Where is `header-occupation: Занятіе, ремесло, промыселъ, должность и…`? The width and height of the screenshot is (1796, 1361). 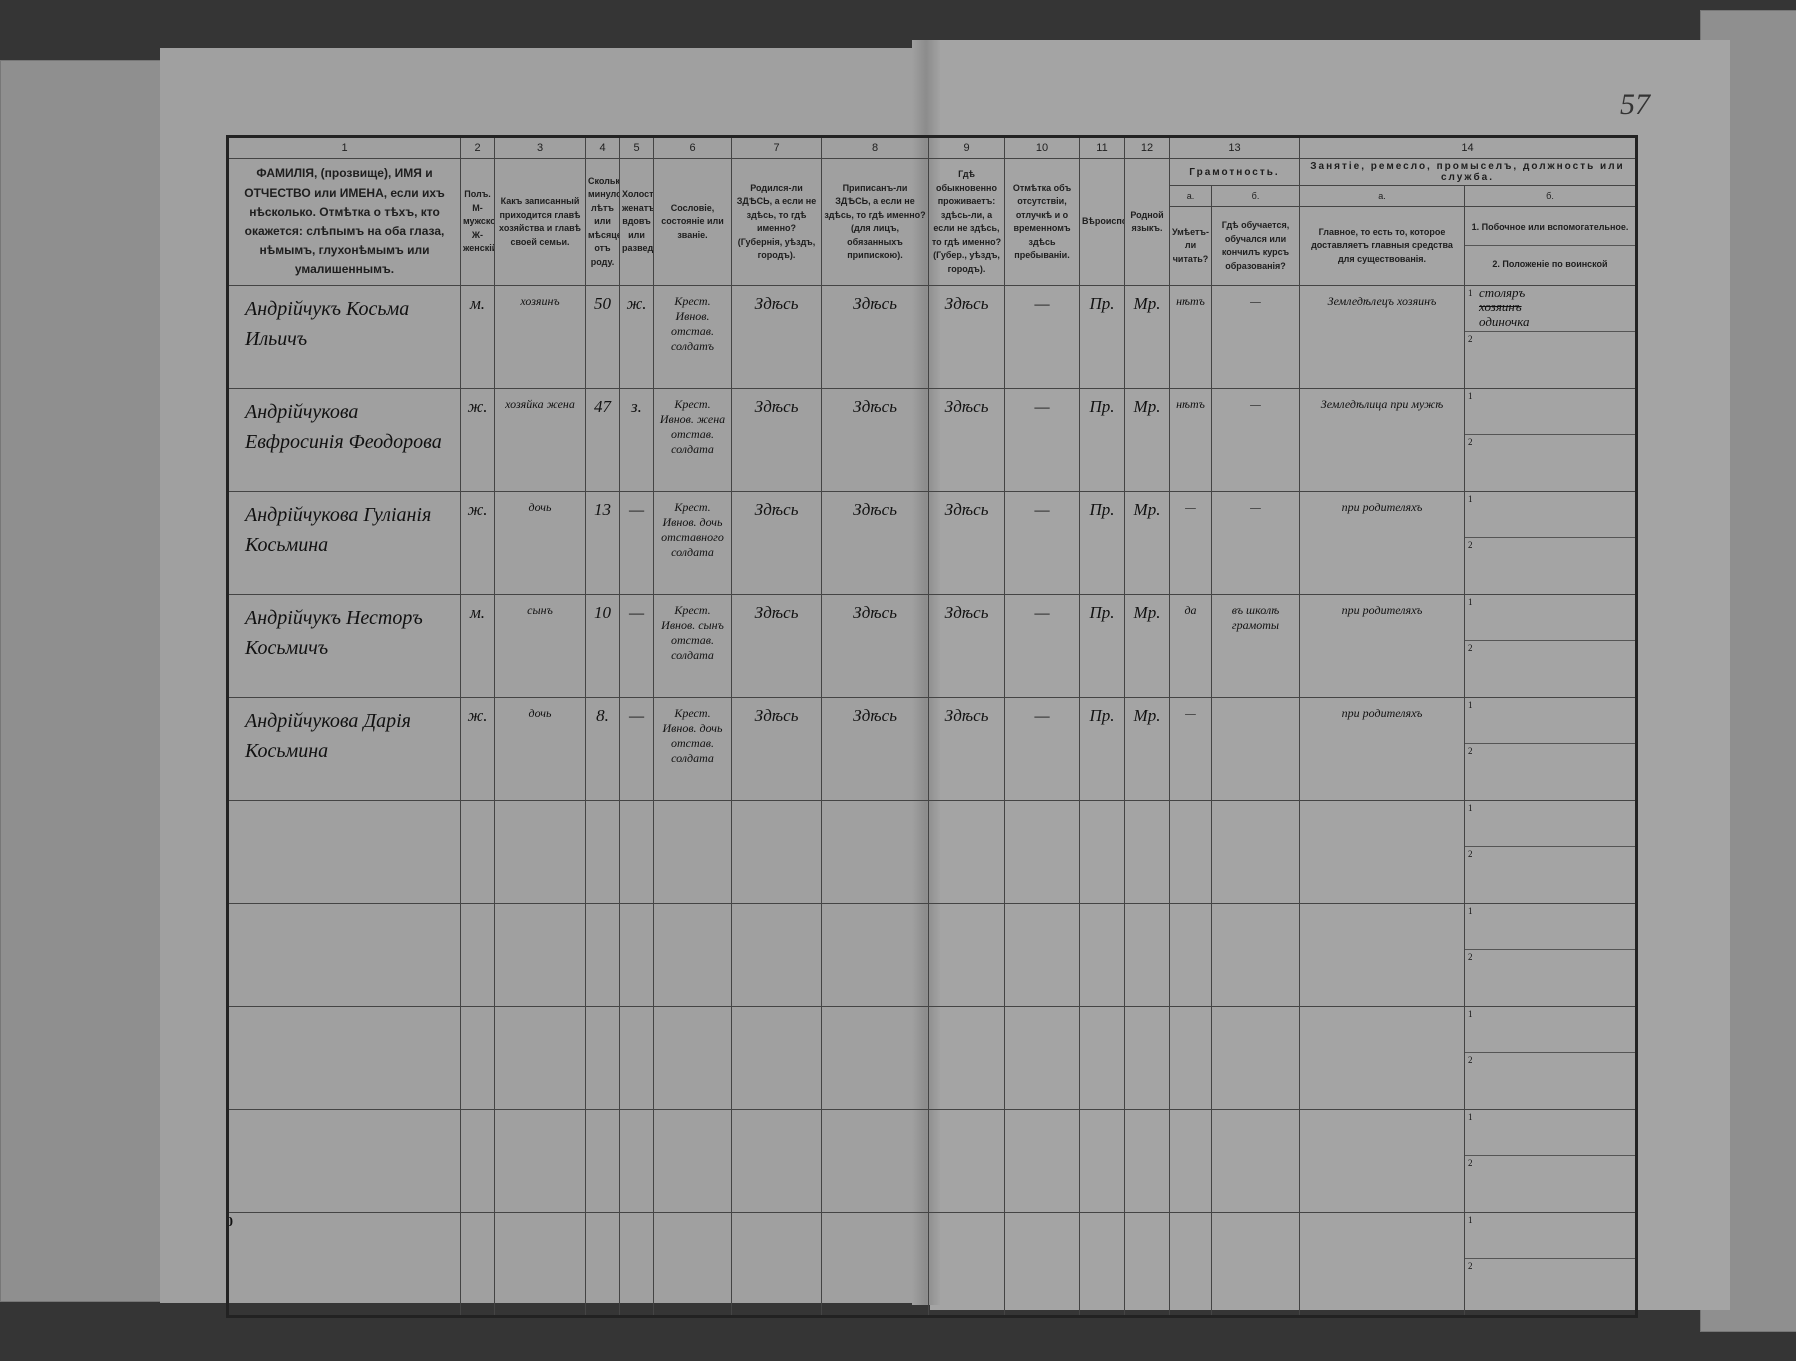 header-occupation: Занятіе, ремесло, промыселъ, должность и… is located at coordinates (1468, 172).